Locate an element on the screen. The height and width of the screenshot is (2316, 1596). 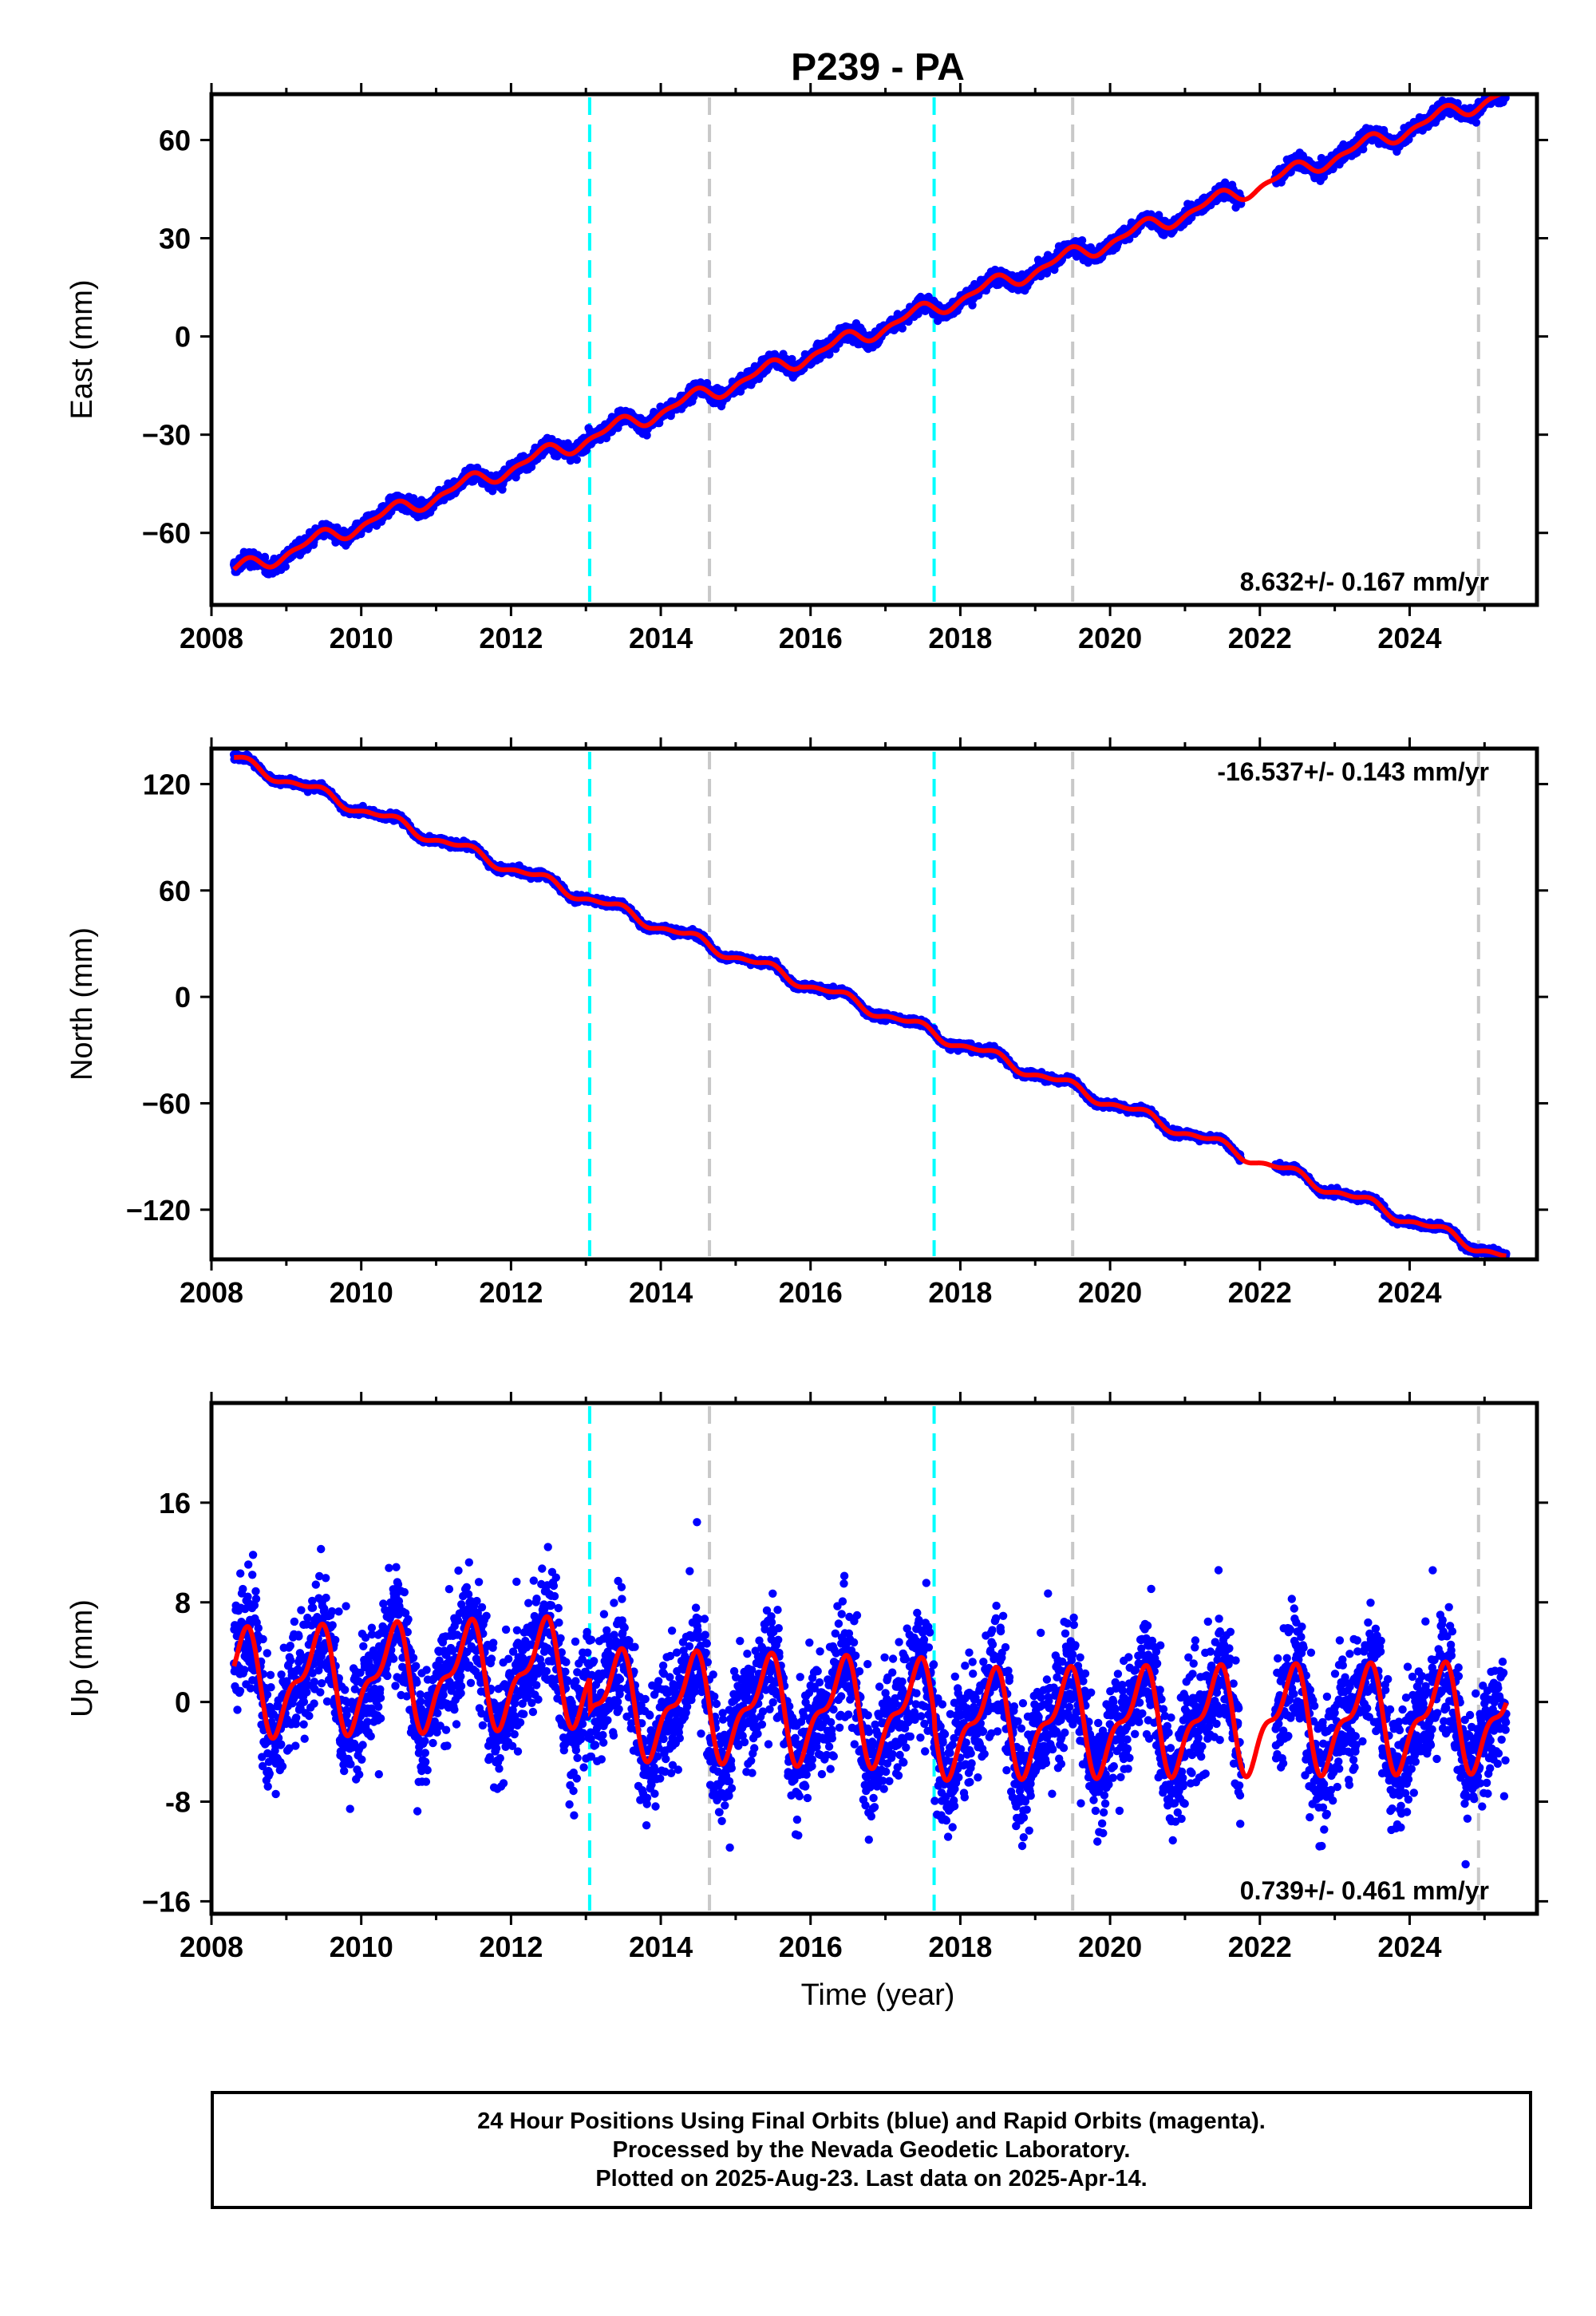
chart-title: P239 - PA is located at coordinates (878, 67).